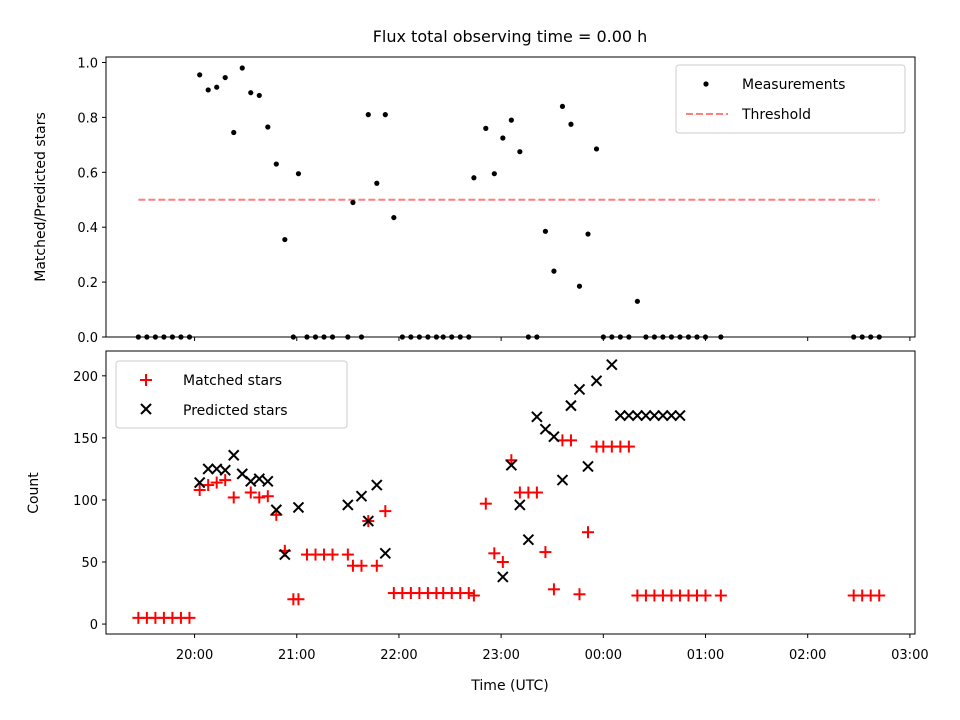 The width and height of the screenshot is (960, 720). Describe the element at coordinates (500, 655) in the screenshot. I see `x-tick-label: 23:00` at that location.